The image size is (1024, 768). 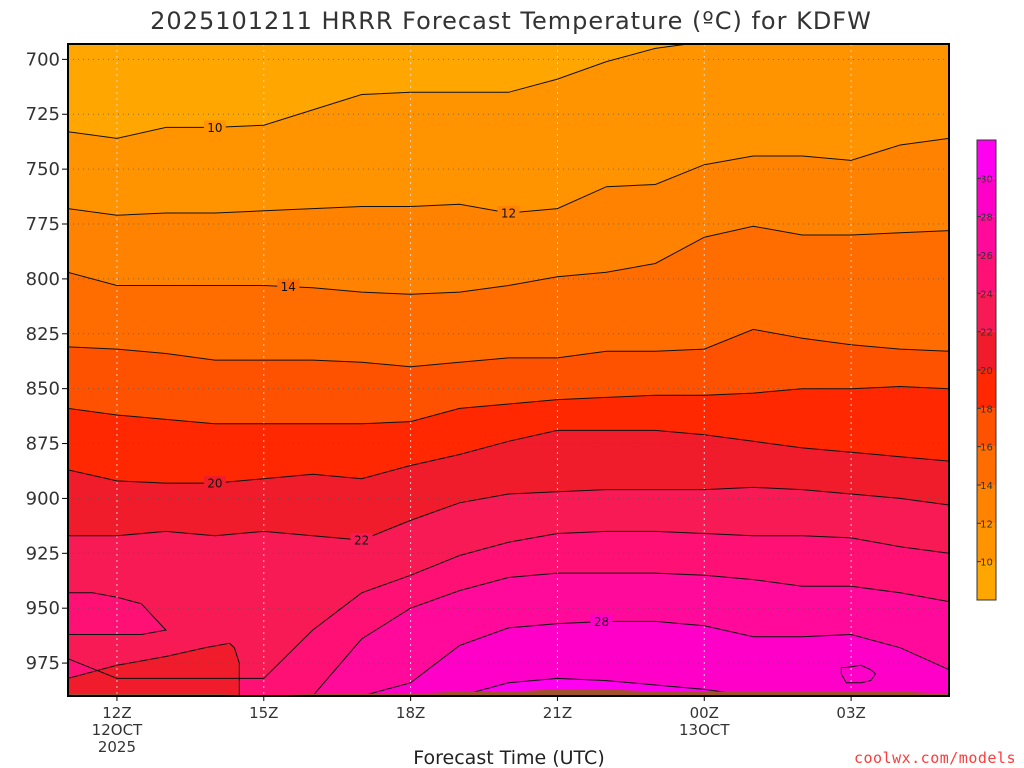 What do you see at coordinates (43, 498) in the screenshot?
I see `y-tick-label: 900` at bounding box center [43, 498].